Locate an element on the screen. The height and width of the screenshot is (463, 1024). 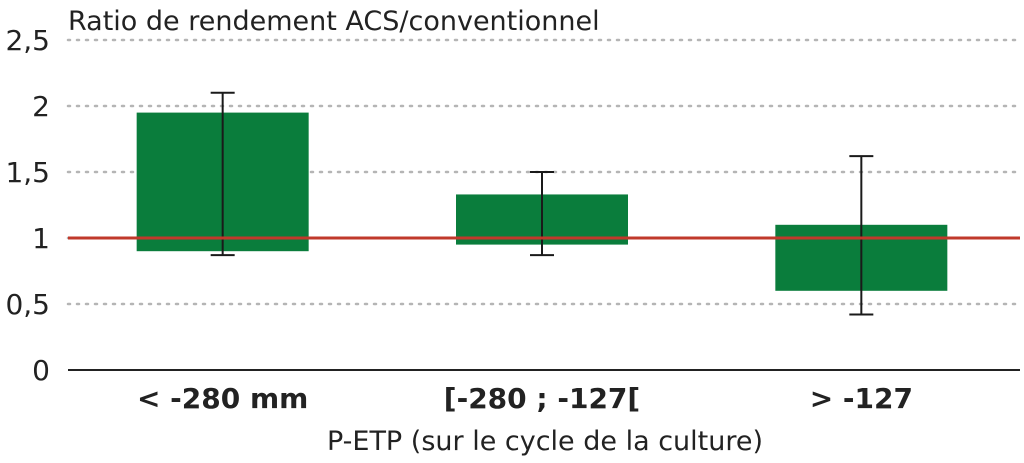
y-tick-label: 1 is located at coordinates (41, 238).